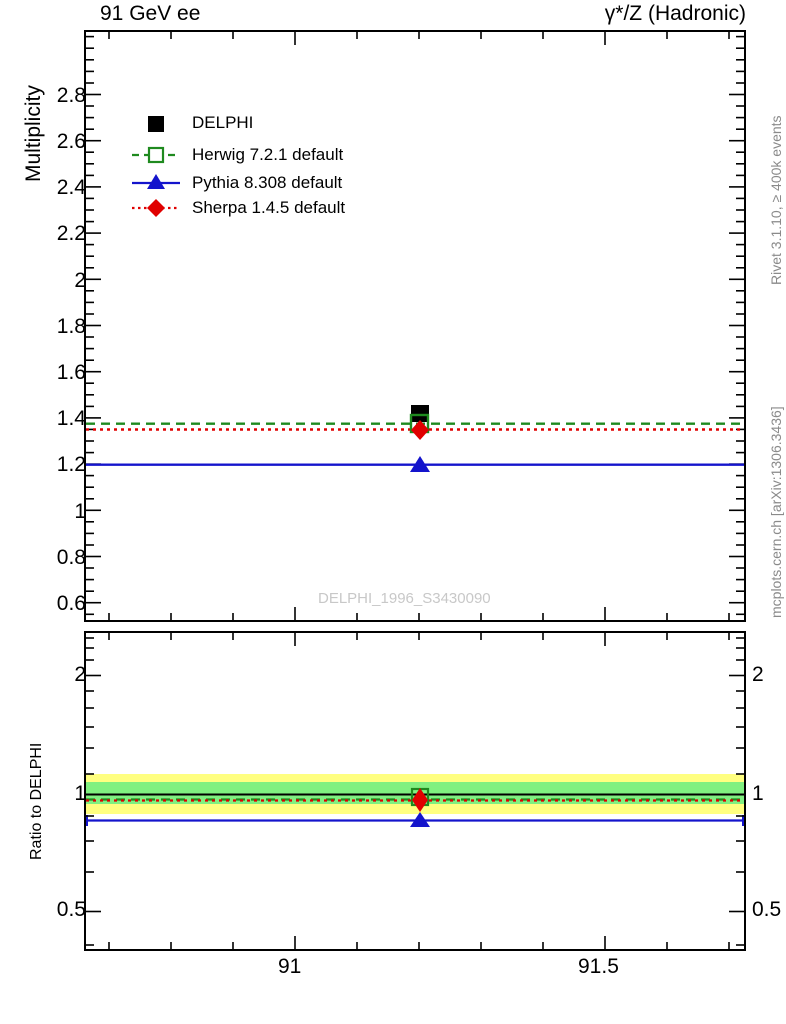 This screenshot has height=1024, width=786. What do you see at coordinates (420, 413) in the screenshot?
I see `delphi-marker-main` at bounding box center [420, 413].